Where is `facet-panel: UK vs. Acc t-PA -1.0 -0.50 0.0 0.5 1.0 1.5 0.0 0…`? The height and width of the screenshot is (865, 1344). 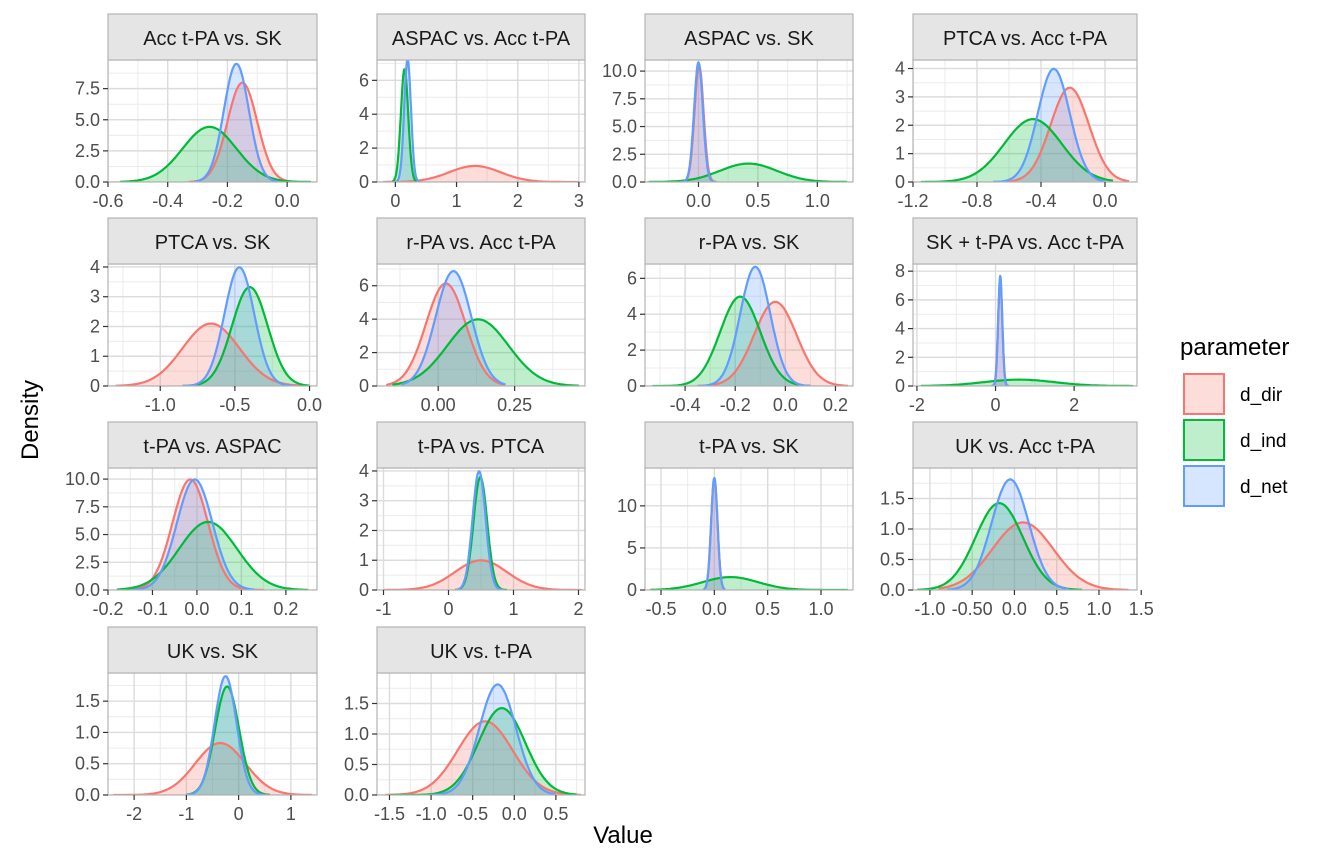
facet-panel: UK vs. Acc t-PA -1.0 -0.50 0.0 0.5 1.0 1.5 0.0 0… is located at coordinates (1017, 520).